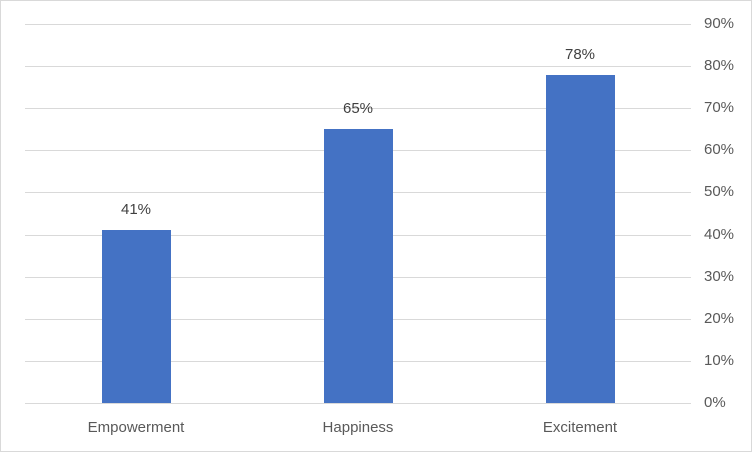  I want to click on x-axis-line, so click(358, 403).